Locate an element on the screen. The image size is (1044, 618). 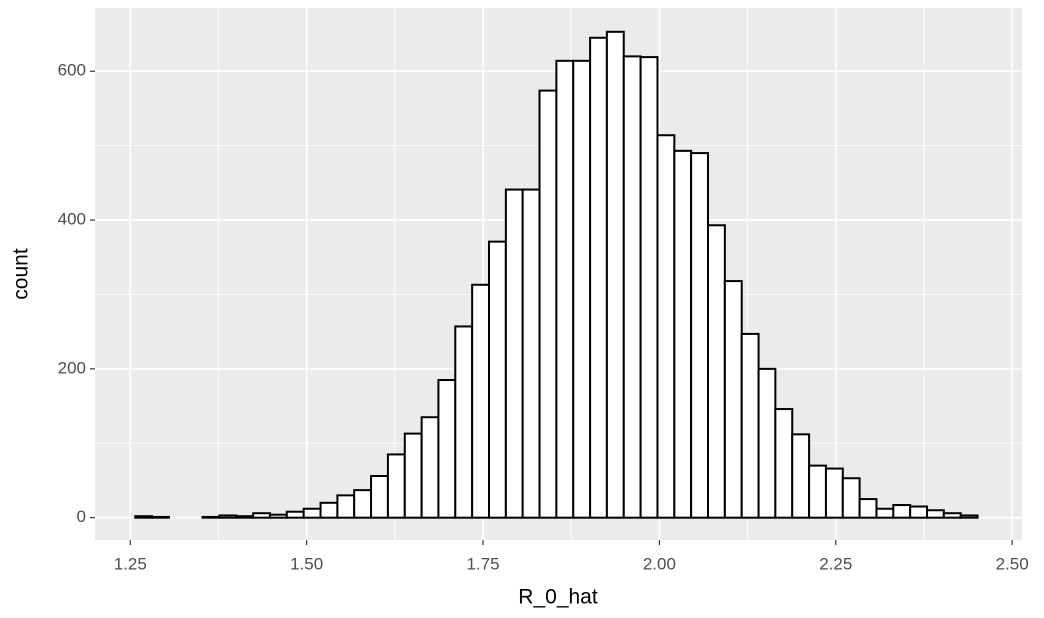
x-tick-label: 1.50 is located at coordinates (306, 563).